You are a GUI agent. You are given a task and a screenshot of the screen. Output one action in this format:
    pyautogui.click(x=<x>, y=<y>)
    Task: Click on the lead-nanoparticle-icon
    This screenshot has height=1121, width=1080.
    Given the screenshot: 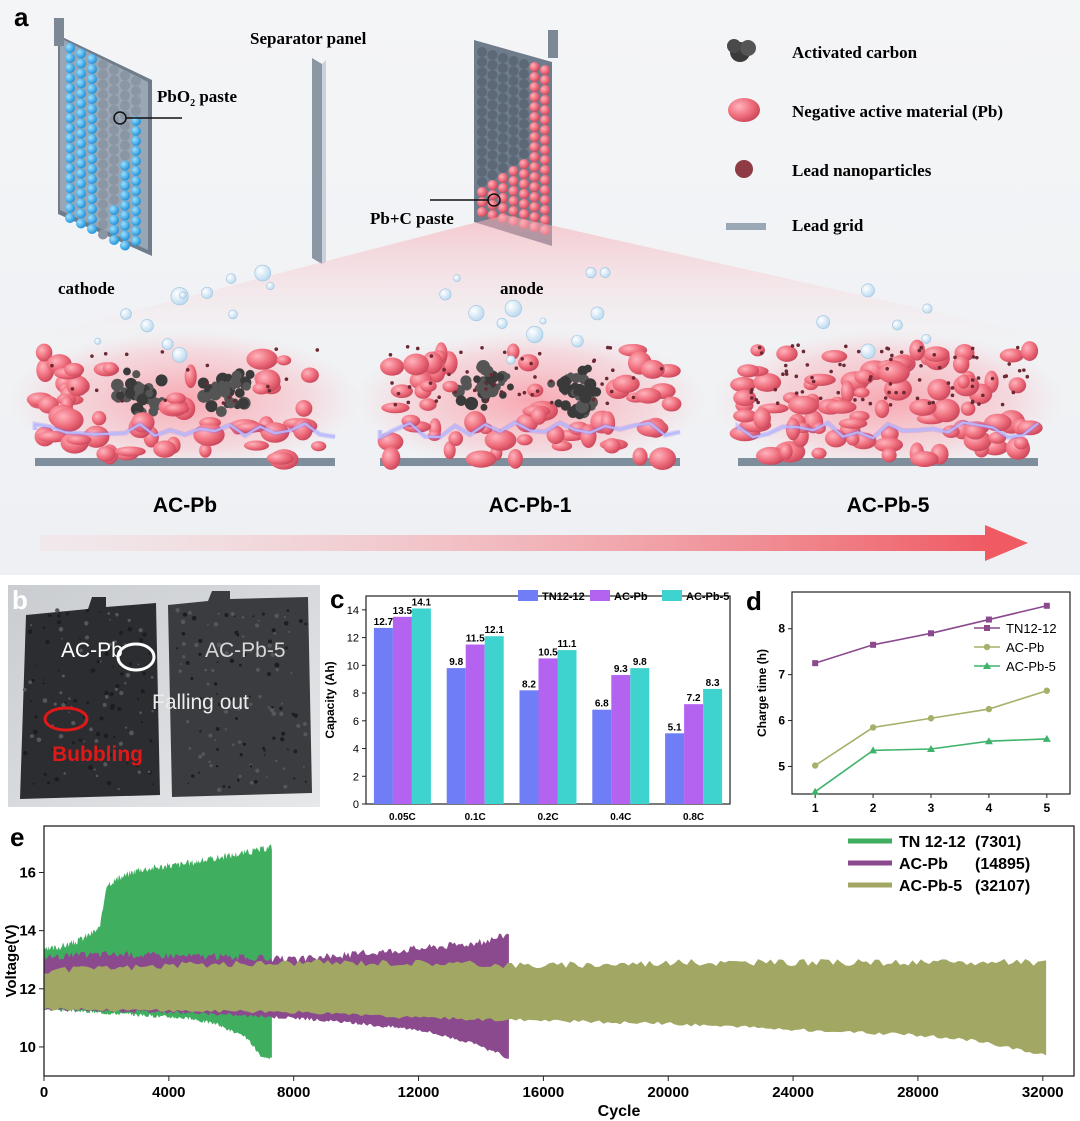 What is the action you would take?
    pyautogui.click(x=744, y=169)
    